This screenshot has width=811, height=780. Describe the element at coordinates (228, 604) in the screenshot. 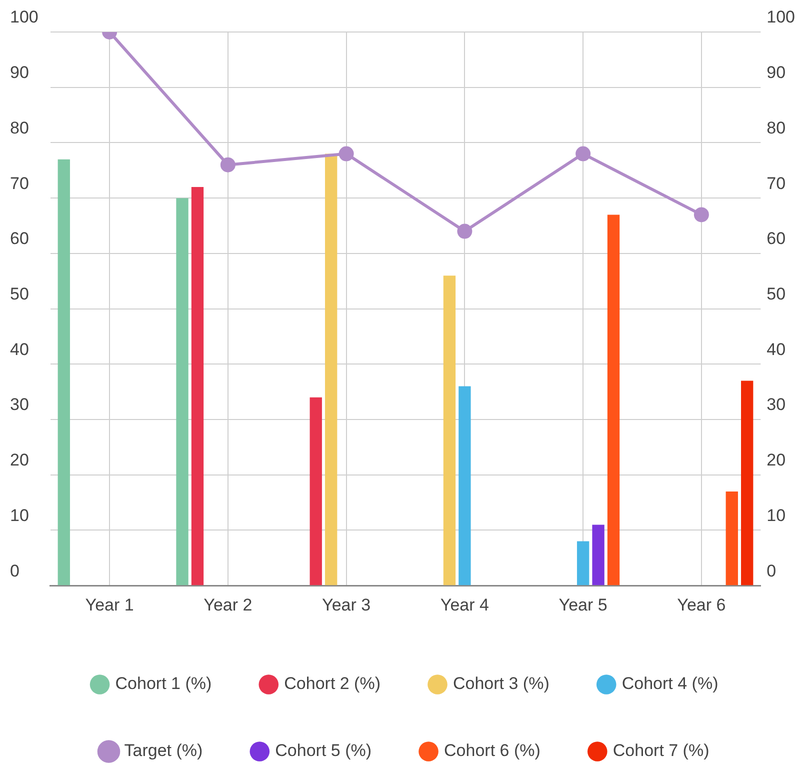

I see `x-tick-label: Year 2` at that location.